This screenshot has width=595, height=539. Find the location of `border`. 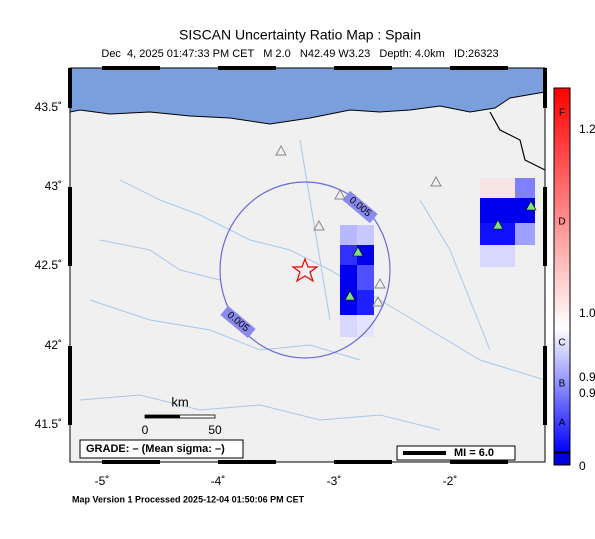

border is located at coordinates (517, 141).